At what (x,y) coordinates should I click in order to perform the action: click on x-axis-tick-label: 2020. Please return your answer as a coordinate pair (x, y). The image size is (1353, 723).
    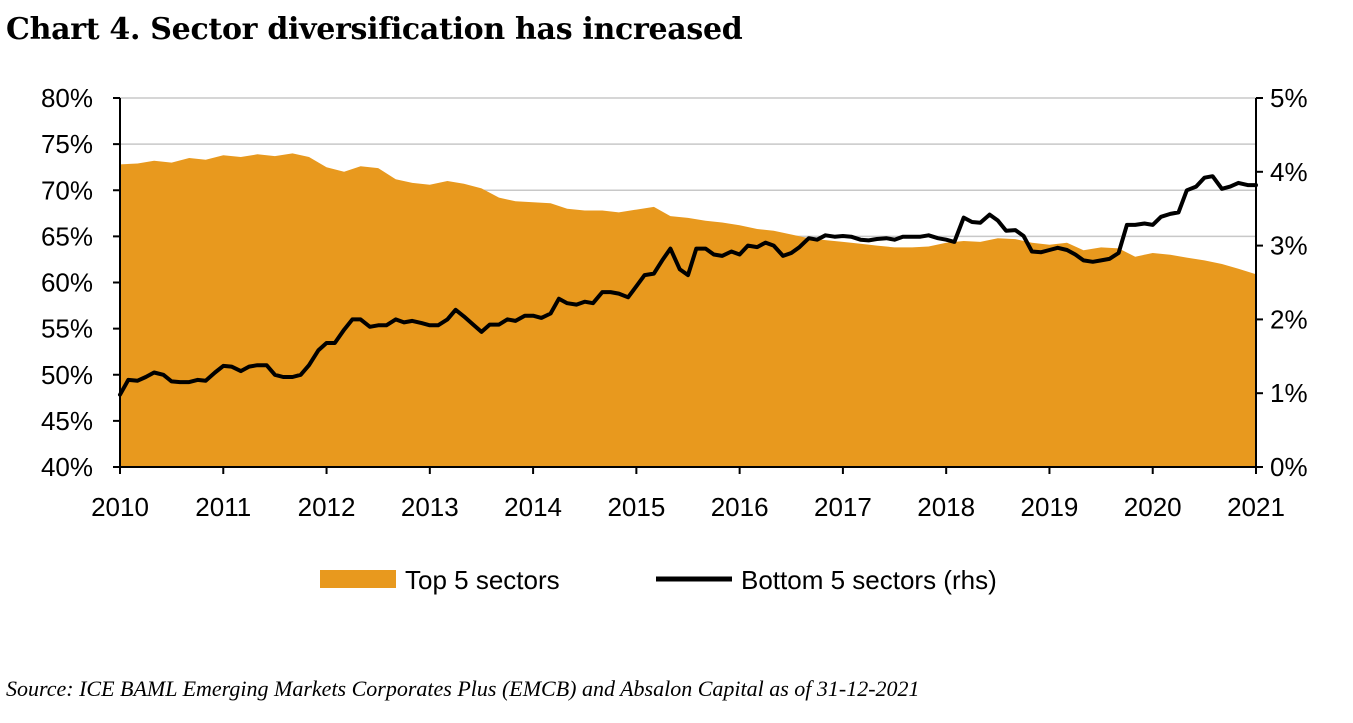
    Looking at the image, I should click on (1153, 507).